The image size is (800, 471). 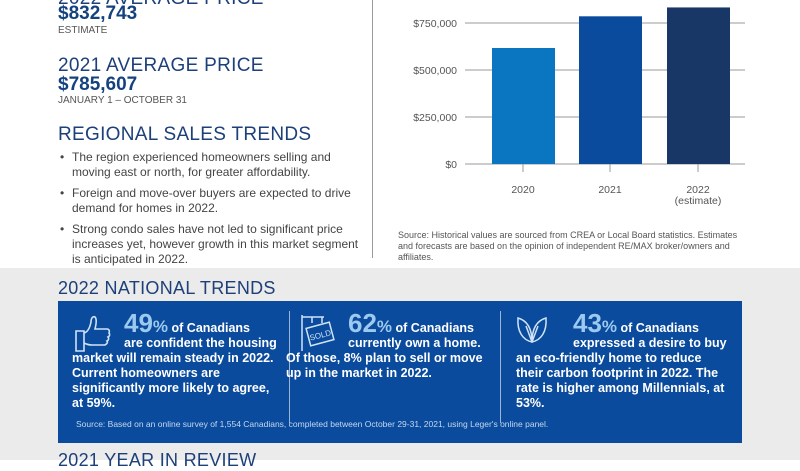 I want to click on sold-sign-icon: SOLD, so click(x=318, y=333).